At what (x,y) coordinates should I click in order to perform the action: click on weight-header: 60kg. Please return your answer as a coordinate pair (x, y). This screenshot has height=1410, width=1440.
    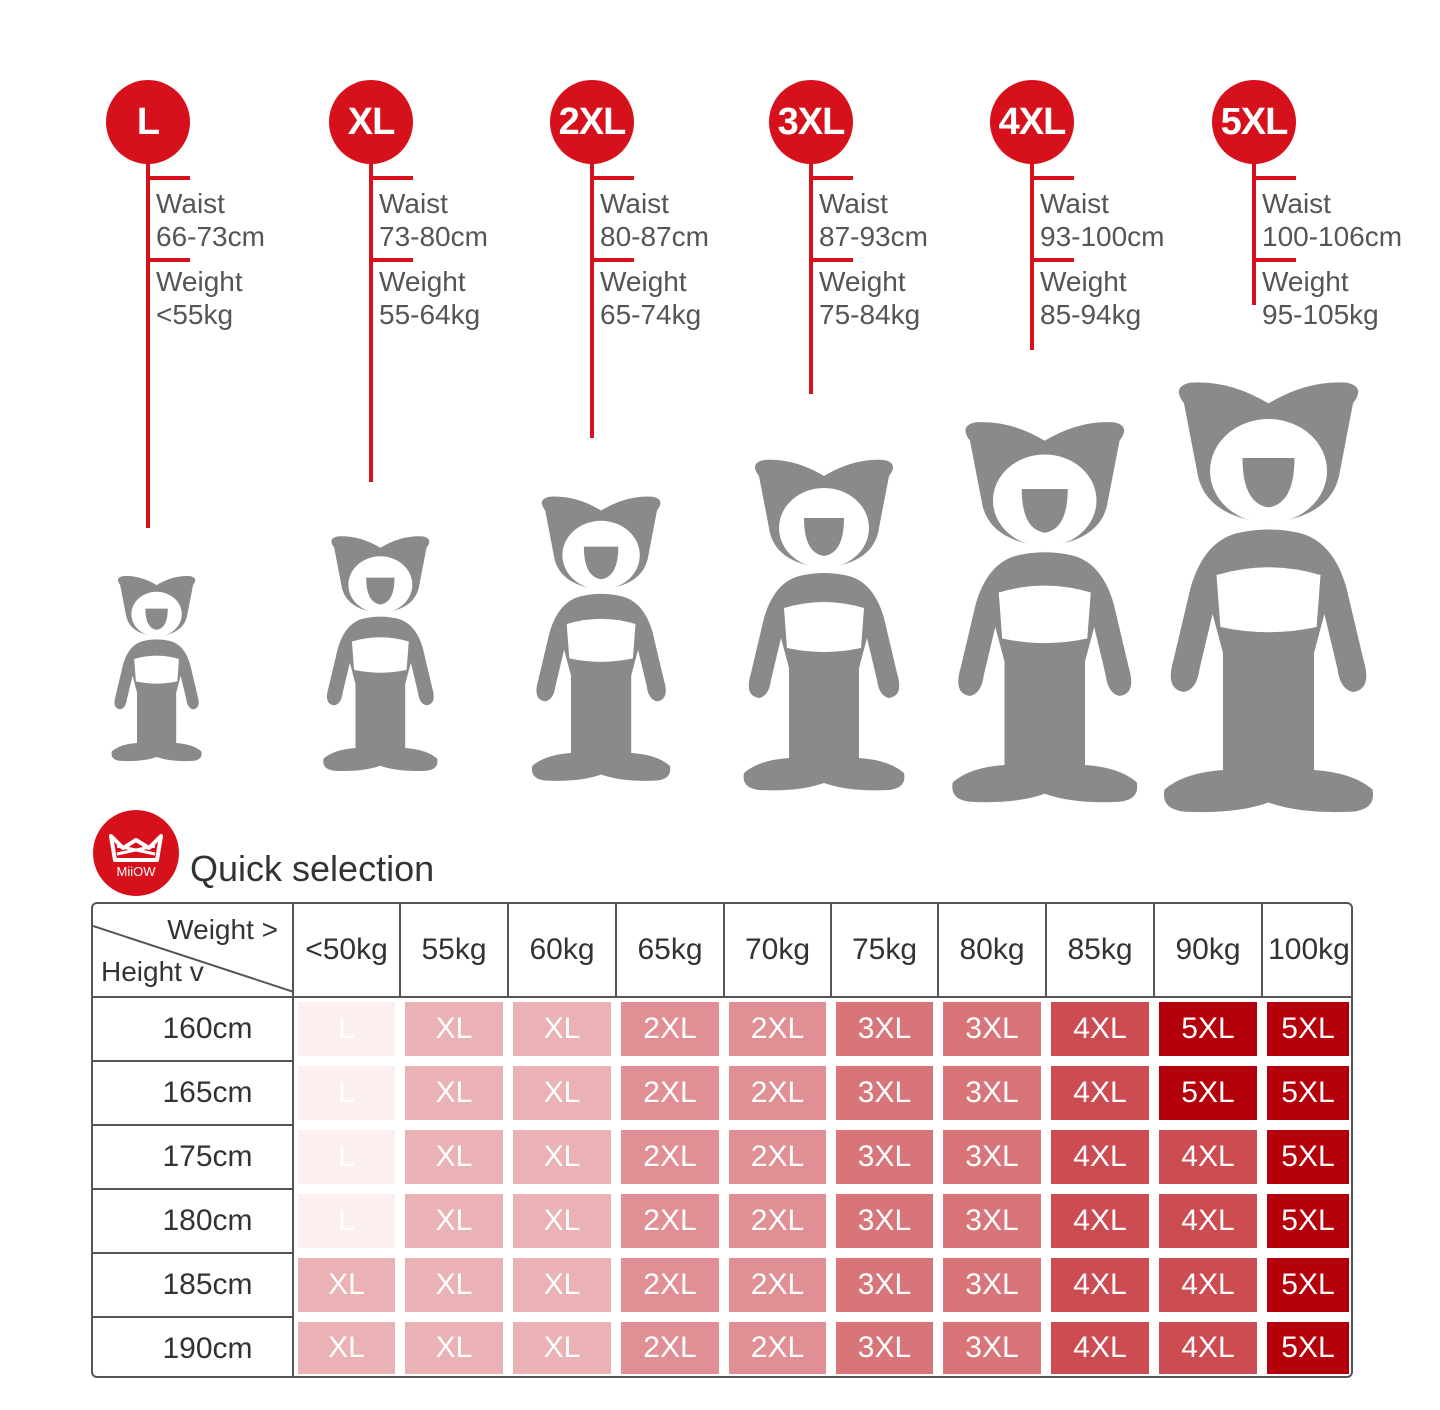
    Looking at the image, I should click on (563, 951).